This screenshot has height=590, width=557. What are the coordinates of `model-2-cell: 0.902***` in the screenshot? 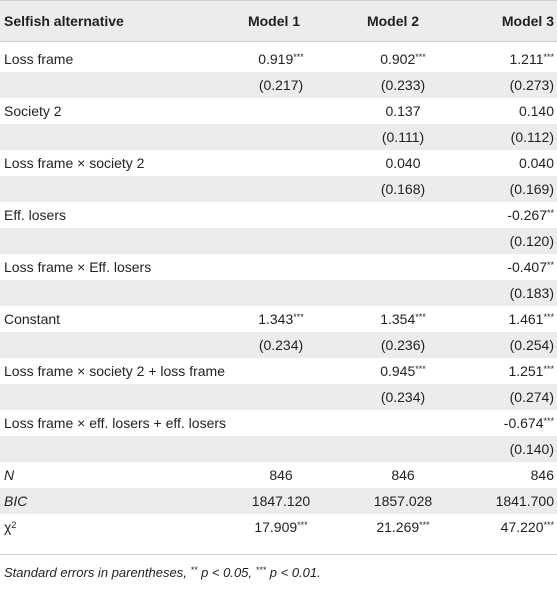 It's located at (403, 59).